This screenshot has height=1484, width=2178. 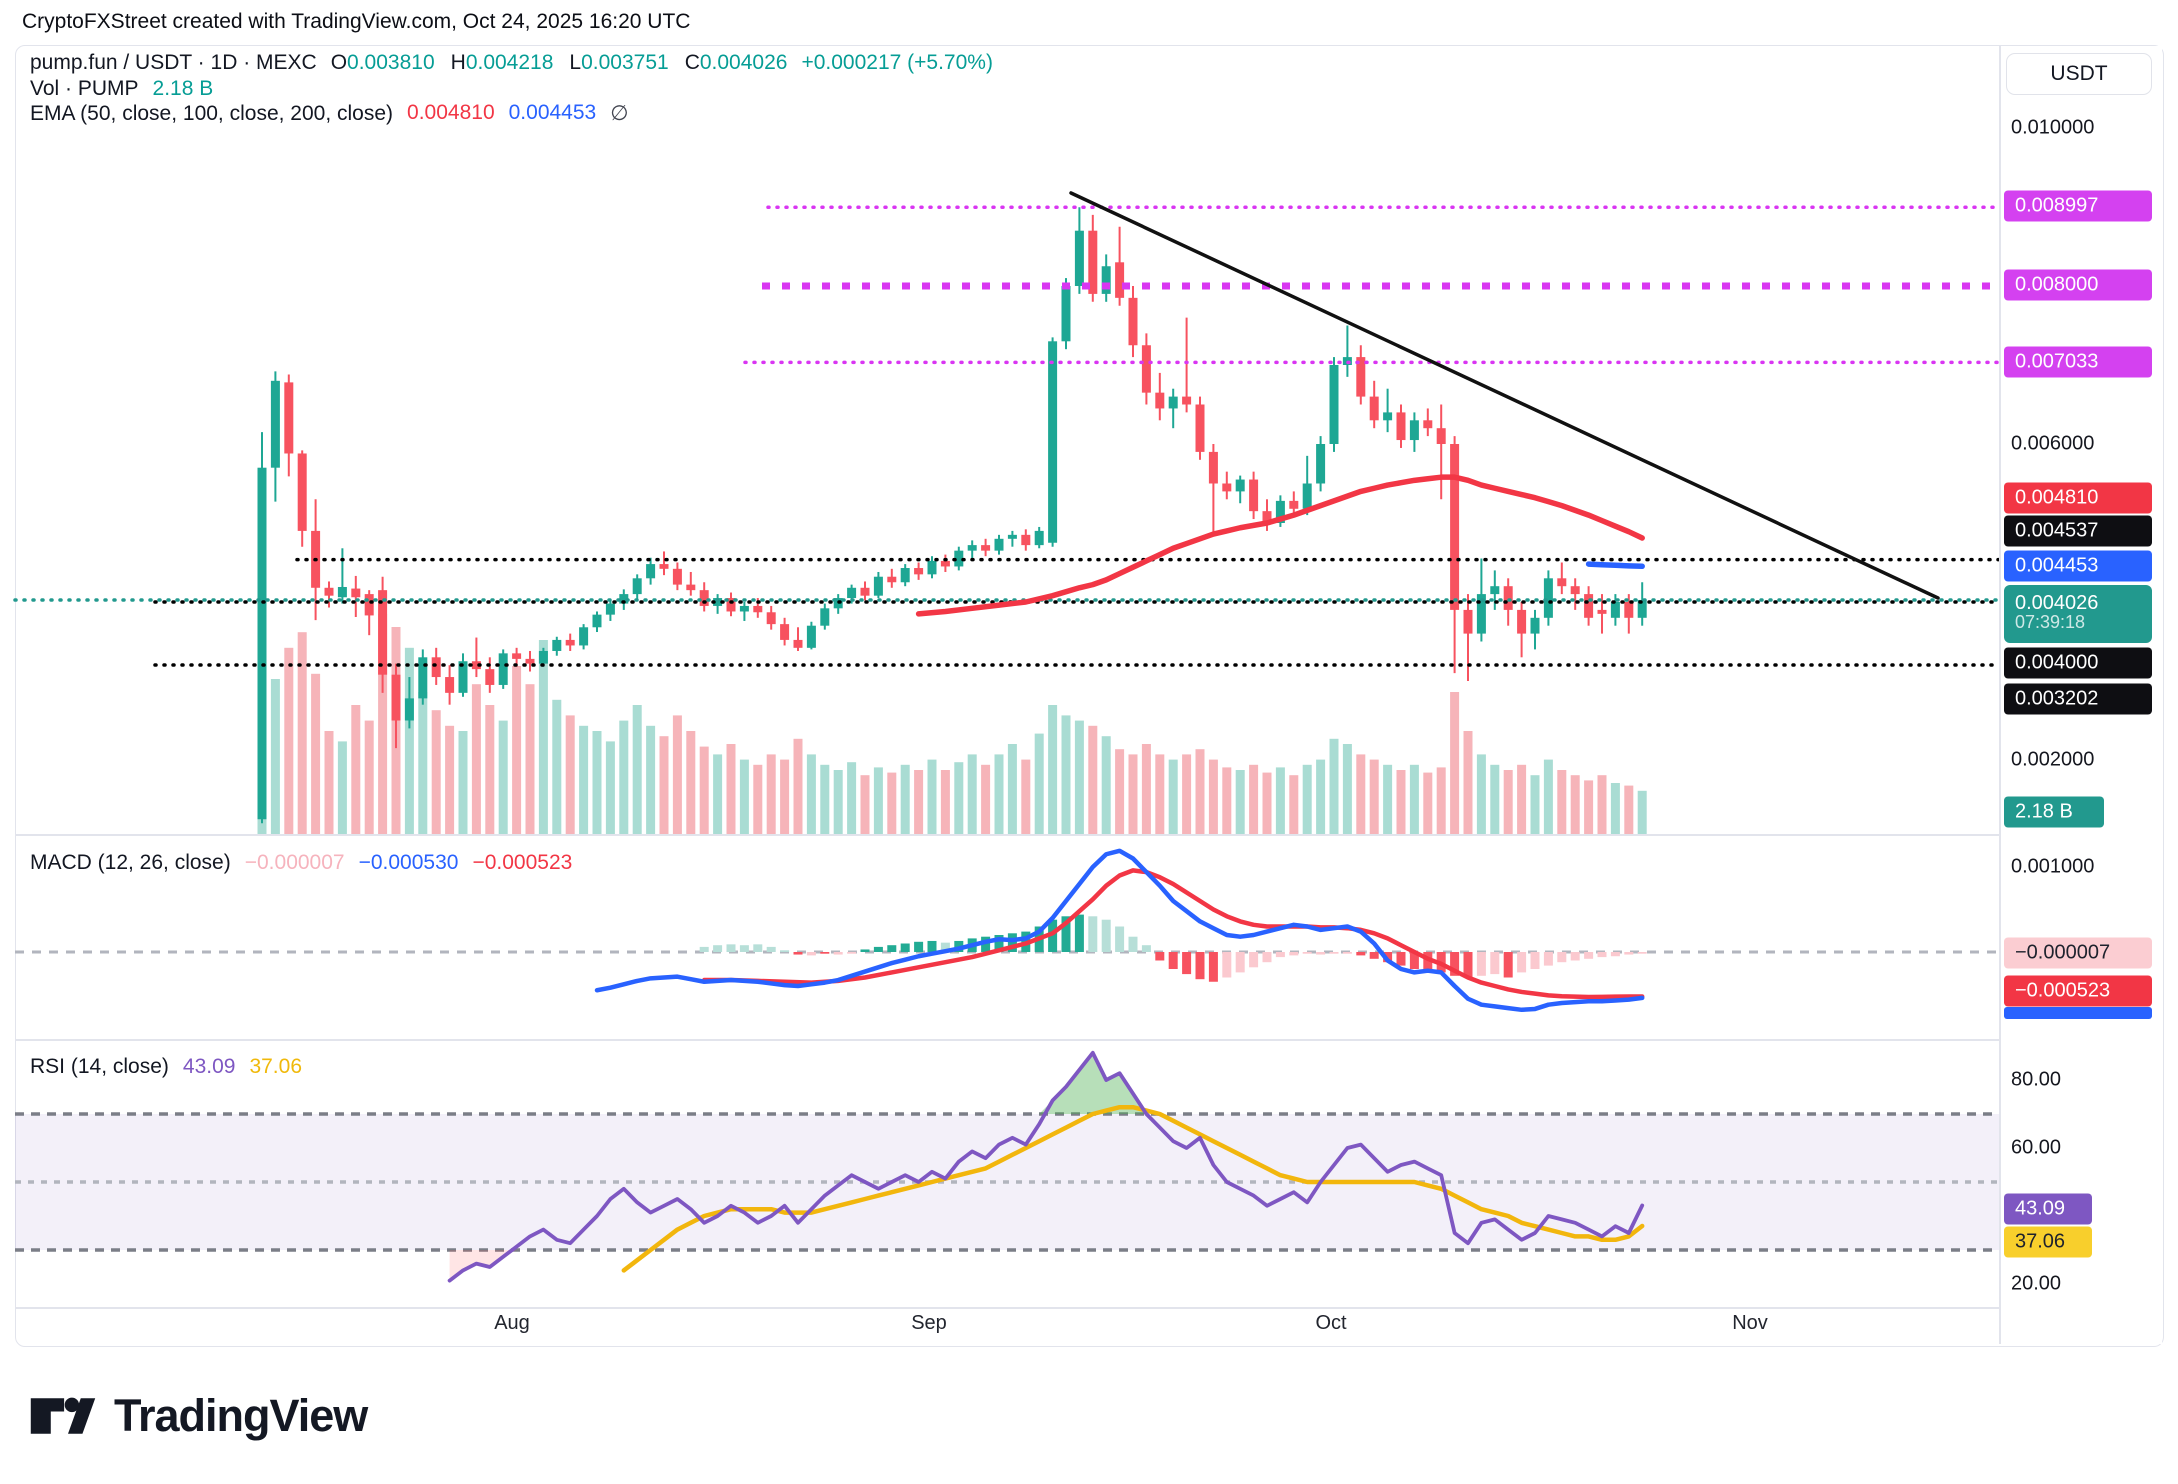 What do you see at coordinates (2048, 1242) in the screenshot?
I see `axis-price-badge: 37.06` at bounding box center [2048, 1242].